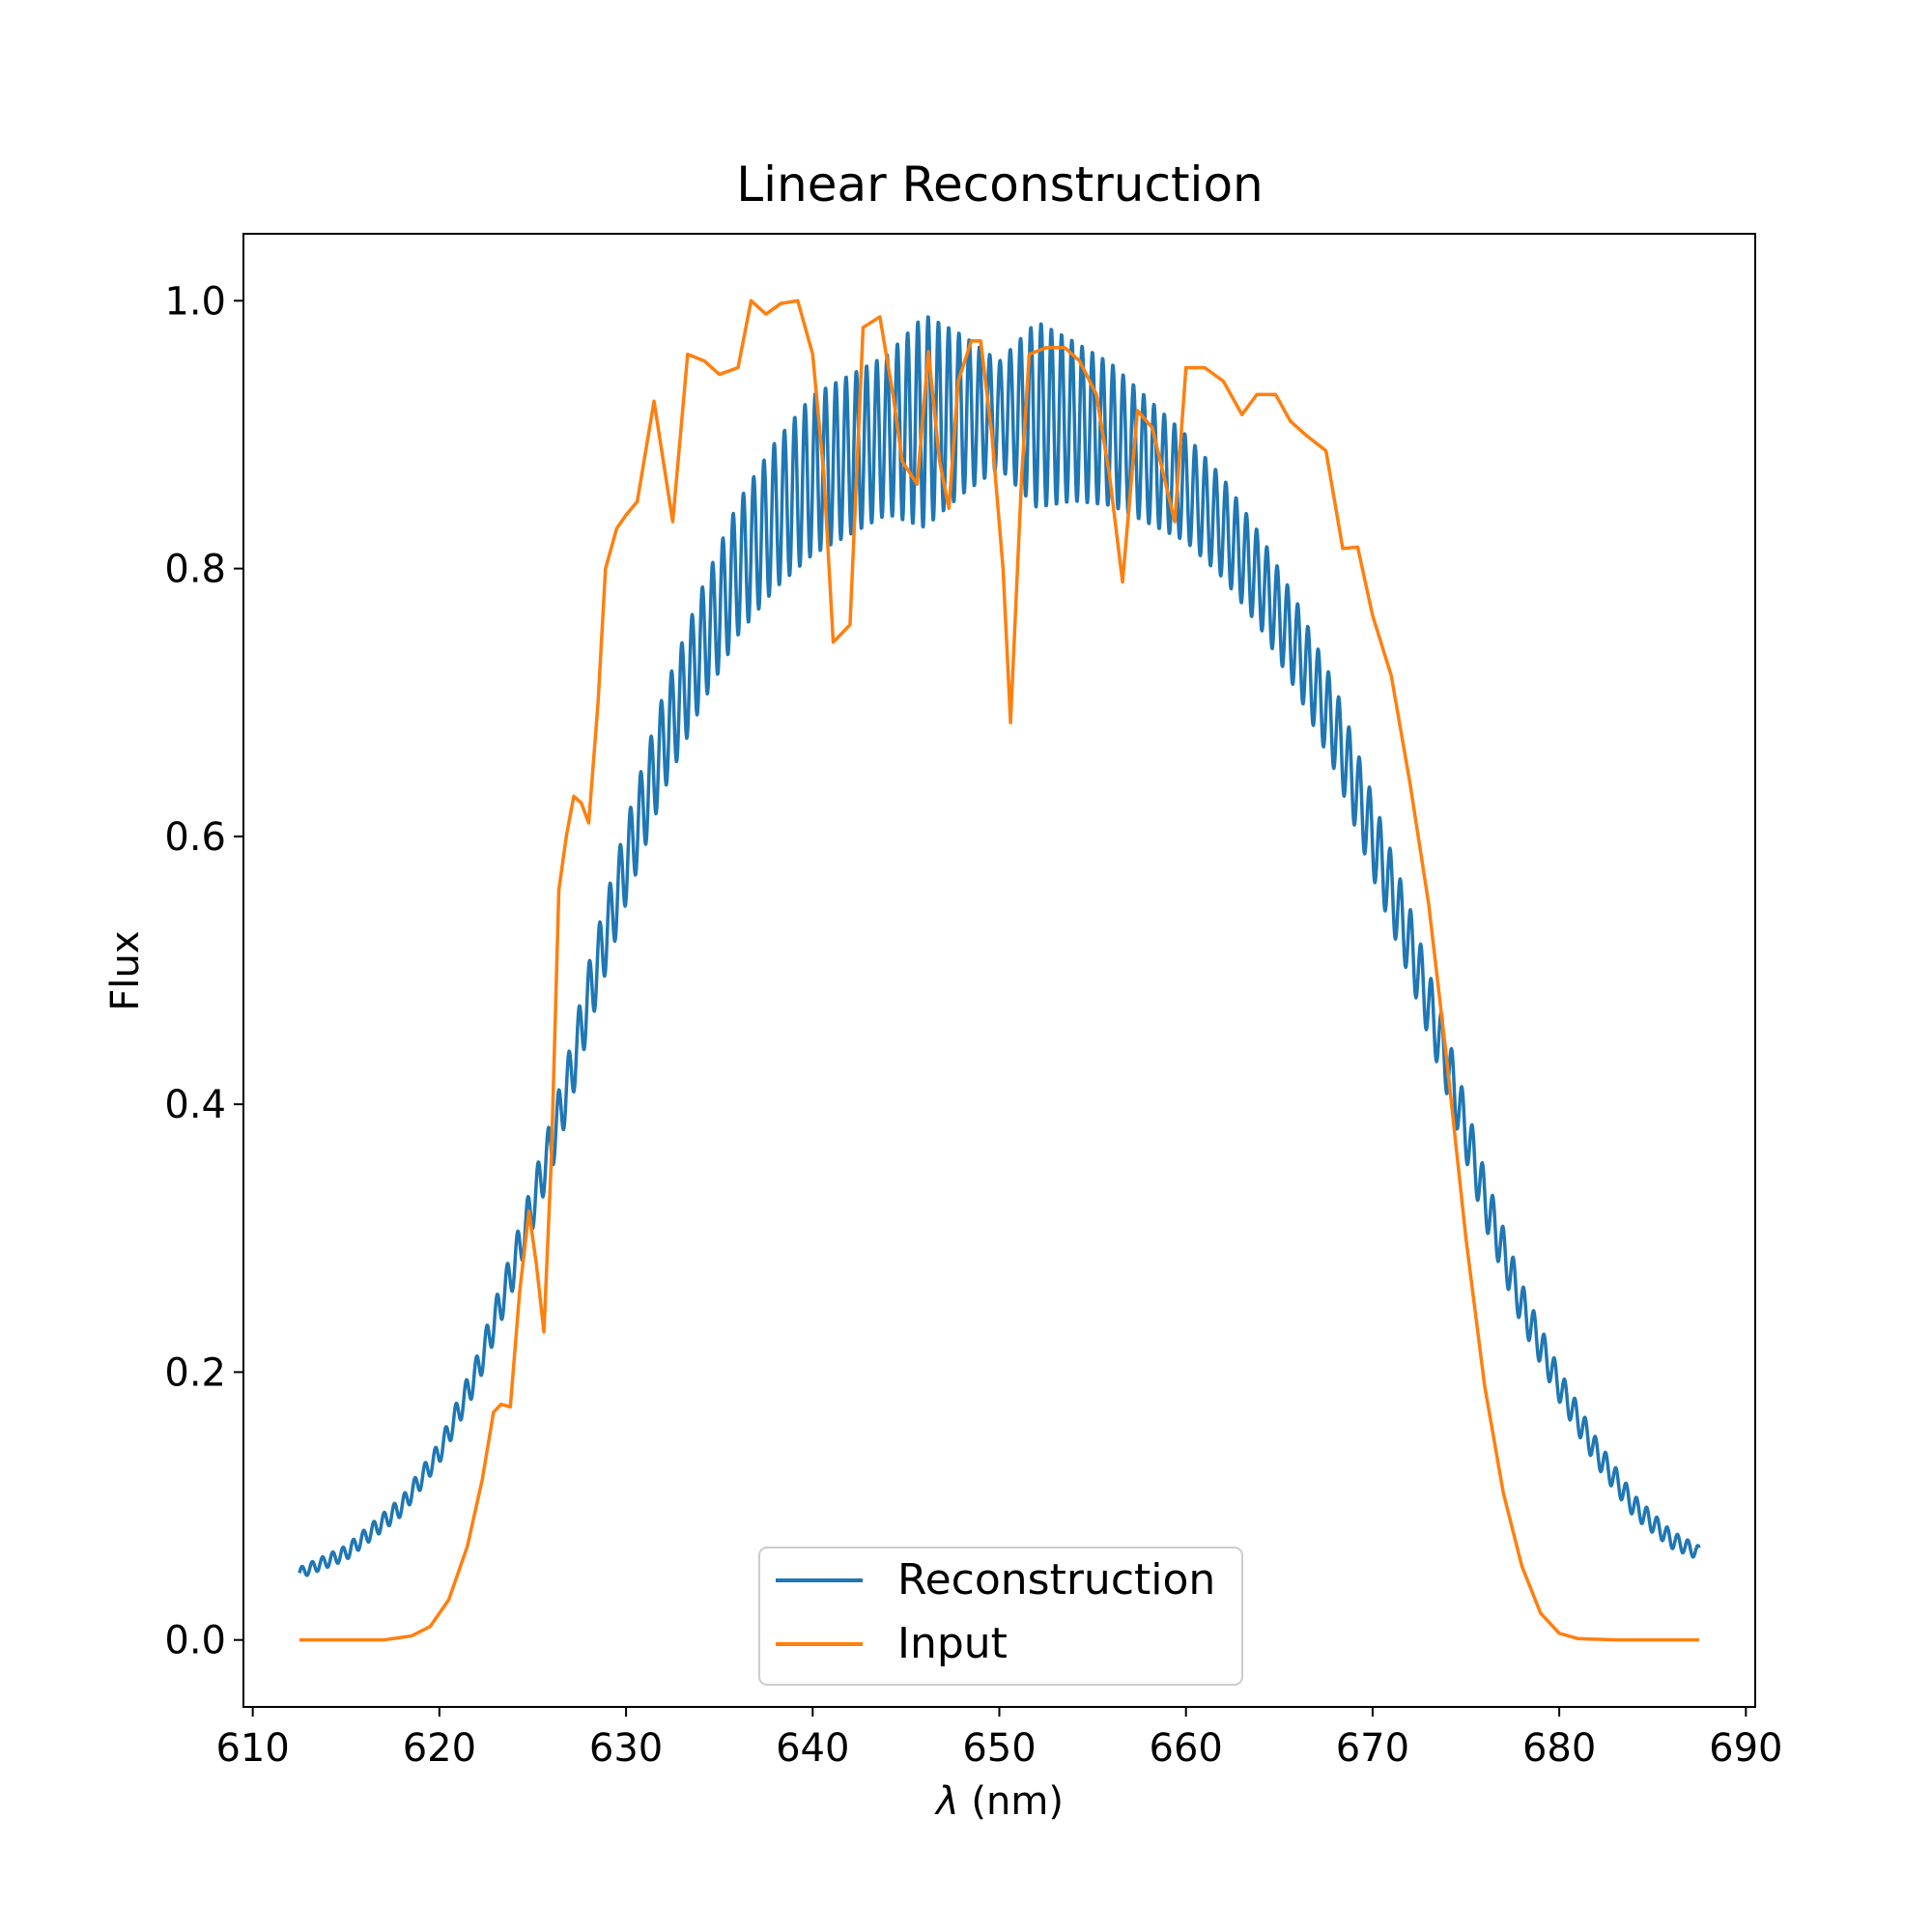 This screenshot has height=1932, width=1932. I want to click on x-axis: 610 620 630 640 650 660 670 680 690, so click(999, 1739).